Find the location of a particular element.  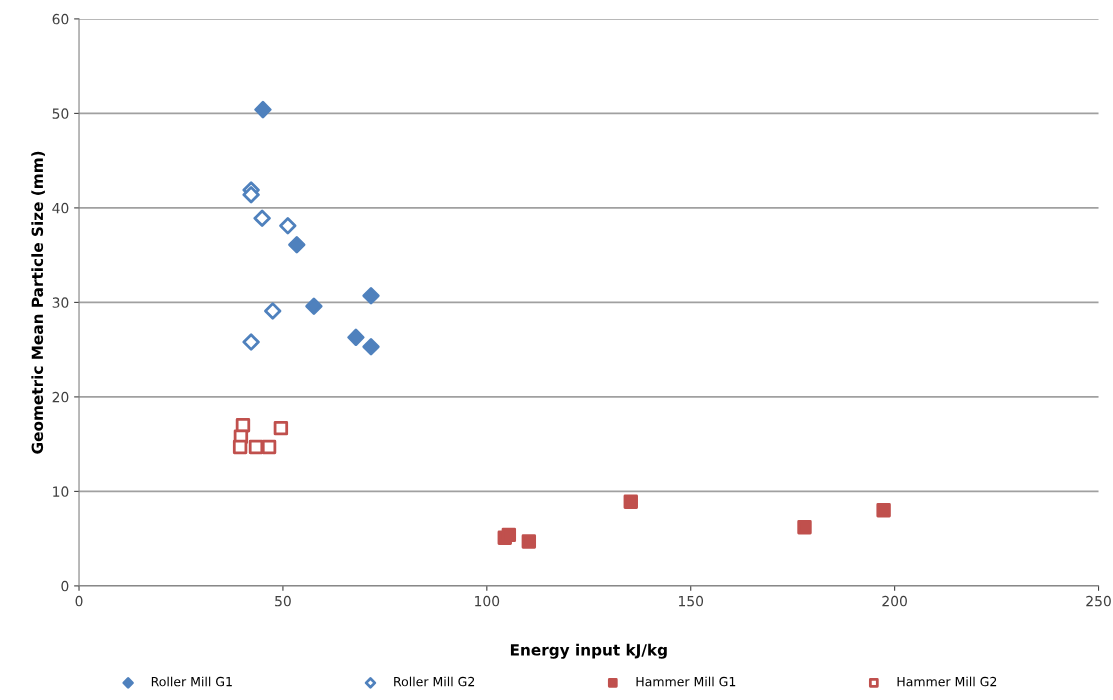

y-tick-label: 40 is located at coordinates (60, 208).